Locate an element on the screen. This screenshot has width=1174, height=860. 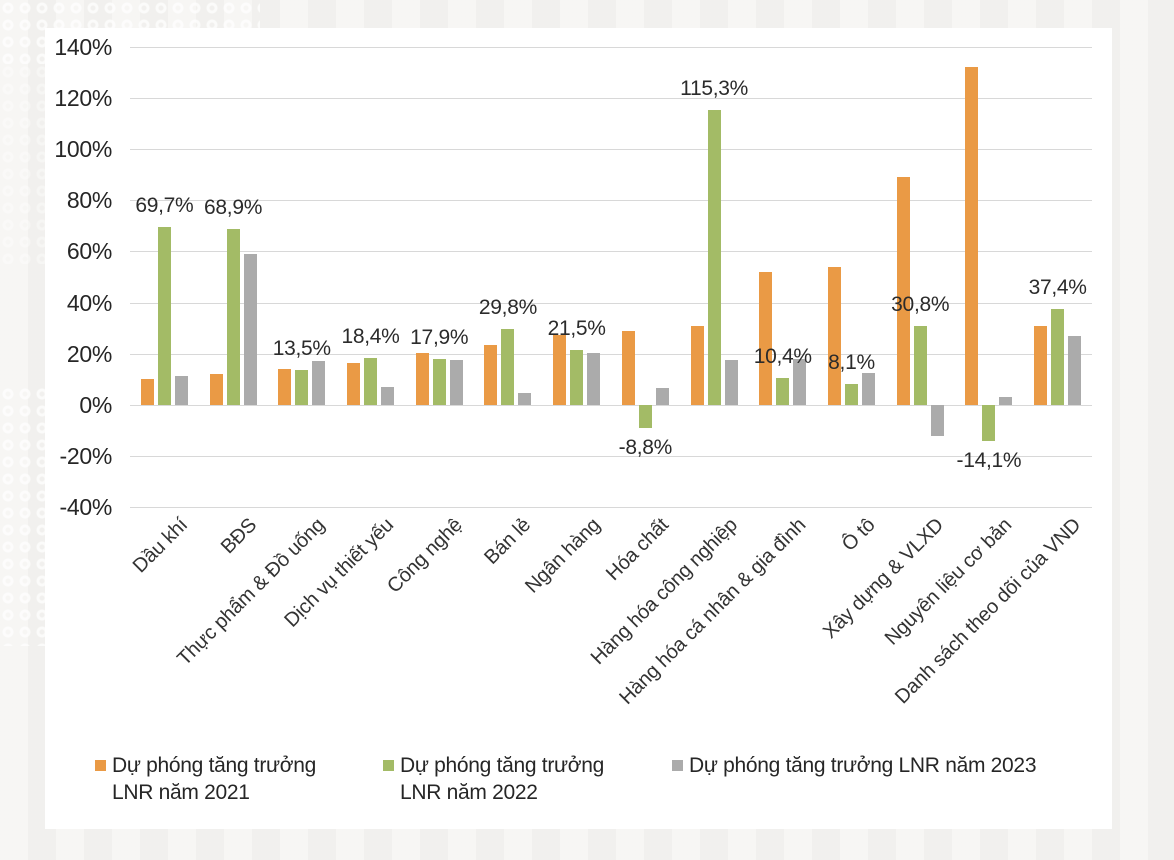
legend-label: Dự phóng tăng trưởng LNR năm 2021 is located at coordinates (214, 779).